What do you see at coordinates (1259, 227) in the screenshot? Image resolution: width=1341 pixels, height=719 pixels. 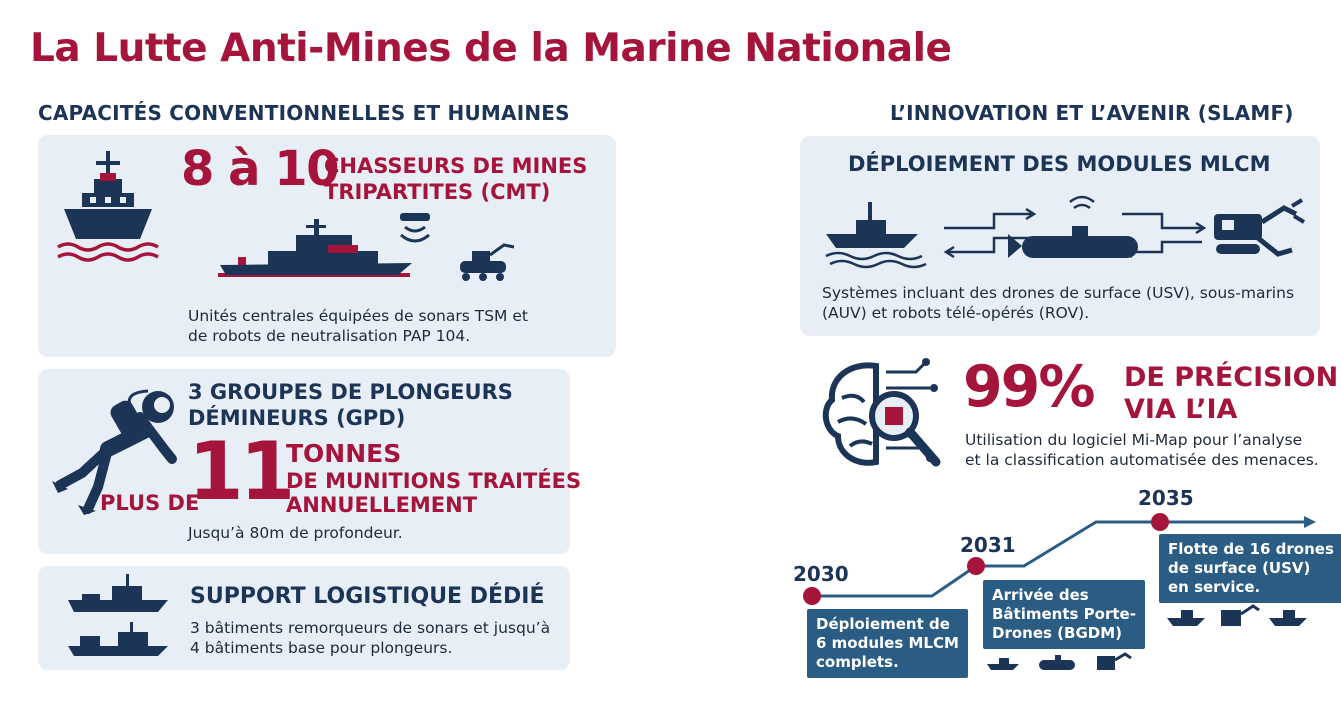 I see `robot-arm-icon` at bounding box center [1259, 227].